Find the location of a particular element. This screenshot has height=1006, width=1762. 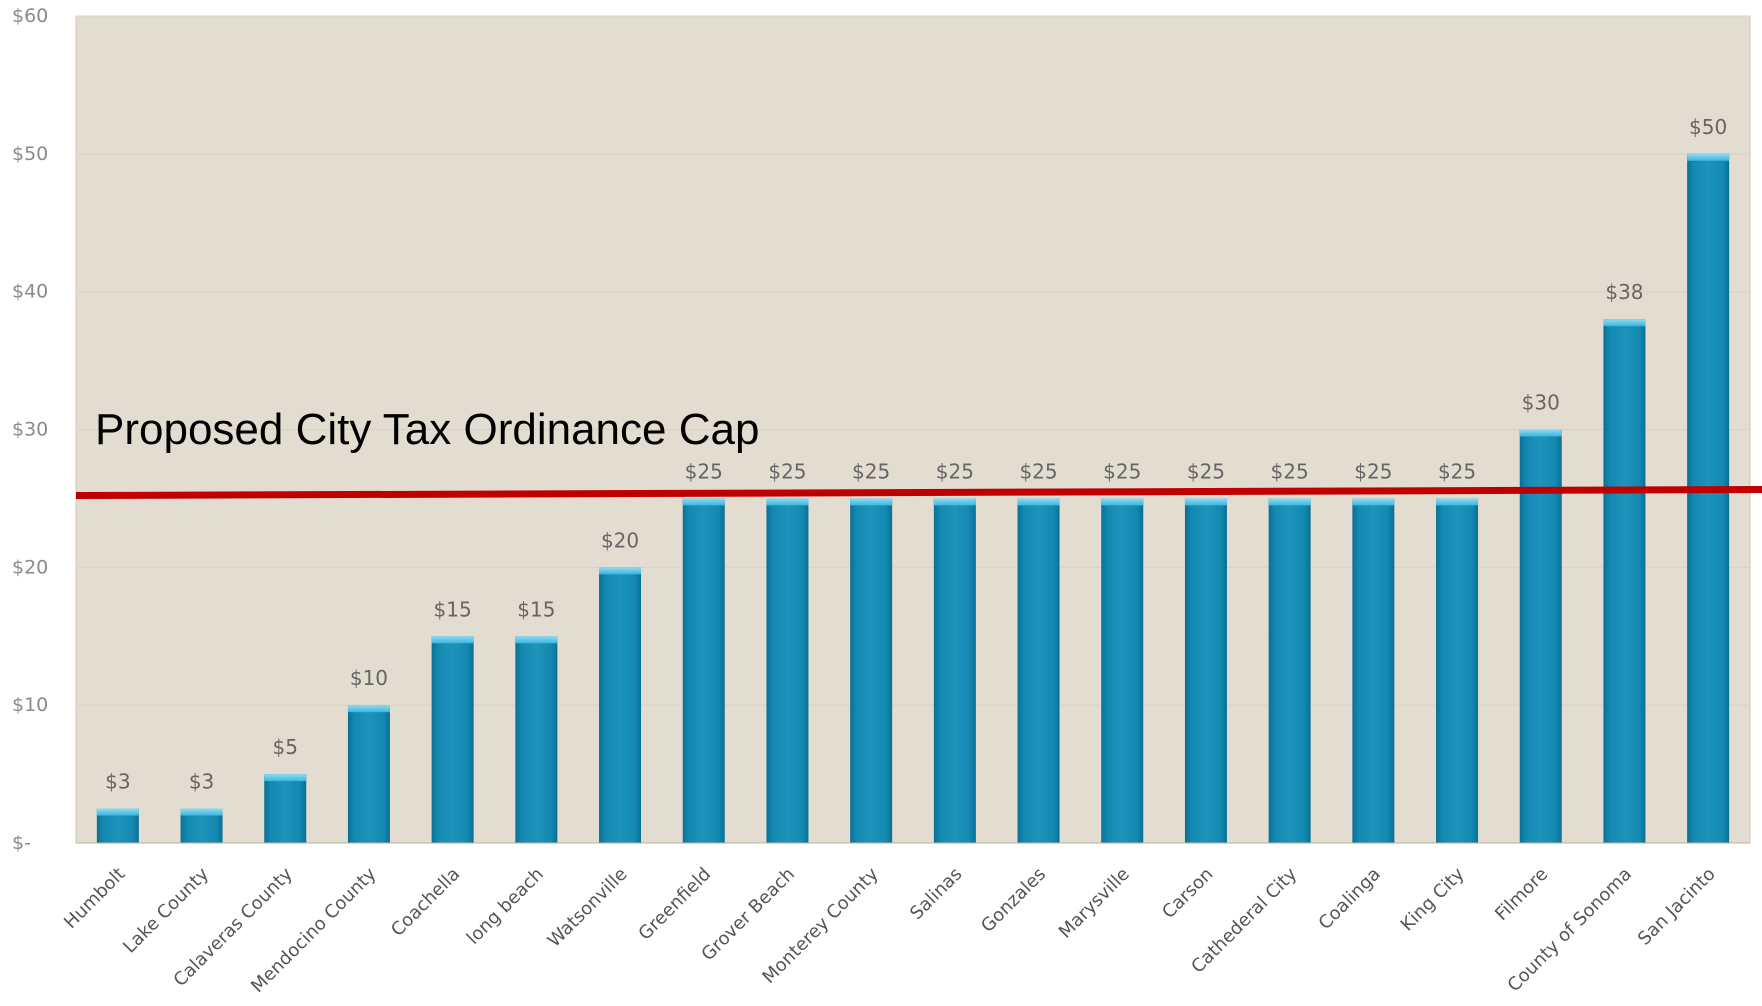

x-tick-label: Carson is located at coordinates (1187, 893).